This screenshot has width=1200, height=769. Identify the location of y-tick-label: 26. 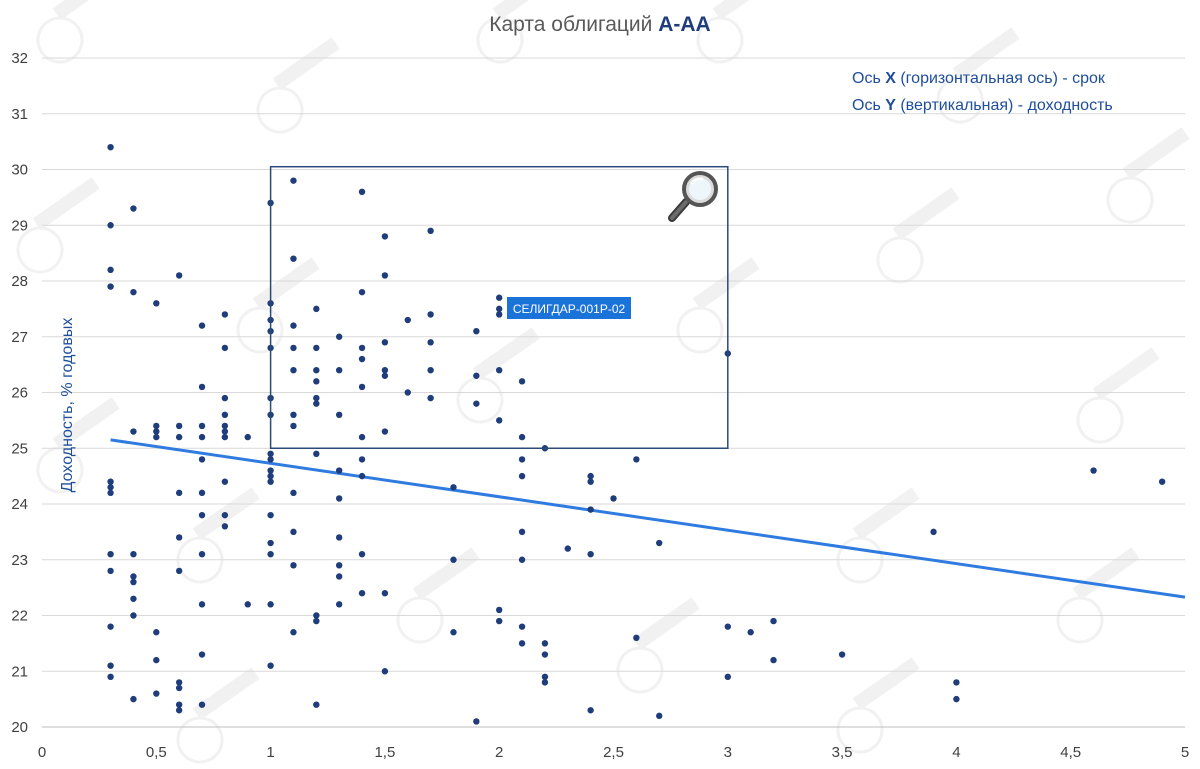
(19, 393).